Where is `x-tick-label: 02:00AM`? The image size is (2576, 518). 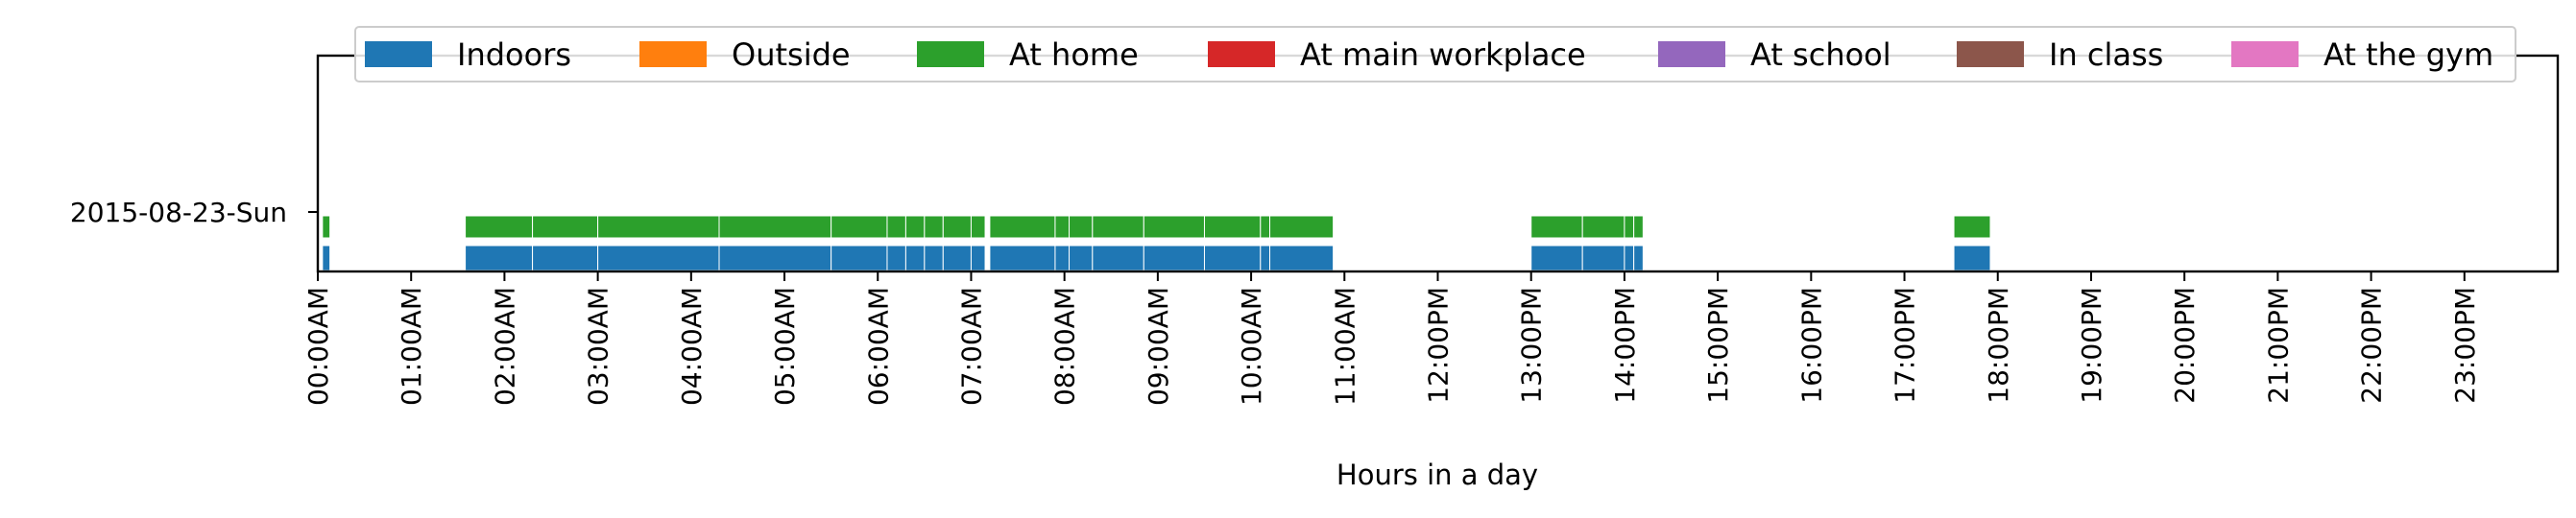
x-tick-label: 02:00AM is located at coordinates (504, 346).